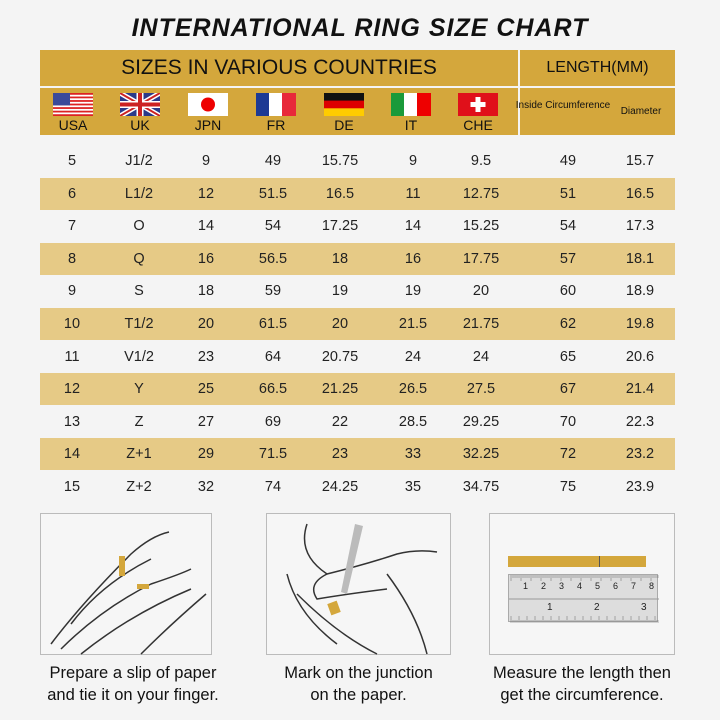  What do you see at coordinates (357, 422) in the screenshot?
I see `table-row: 13 Z 27 69 22 28.5 29.25 70 22.3` at bounding box center [357, 422].